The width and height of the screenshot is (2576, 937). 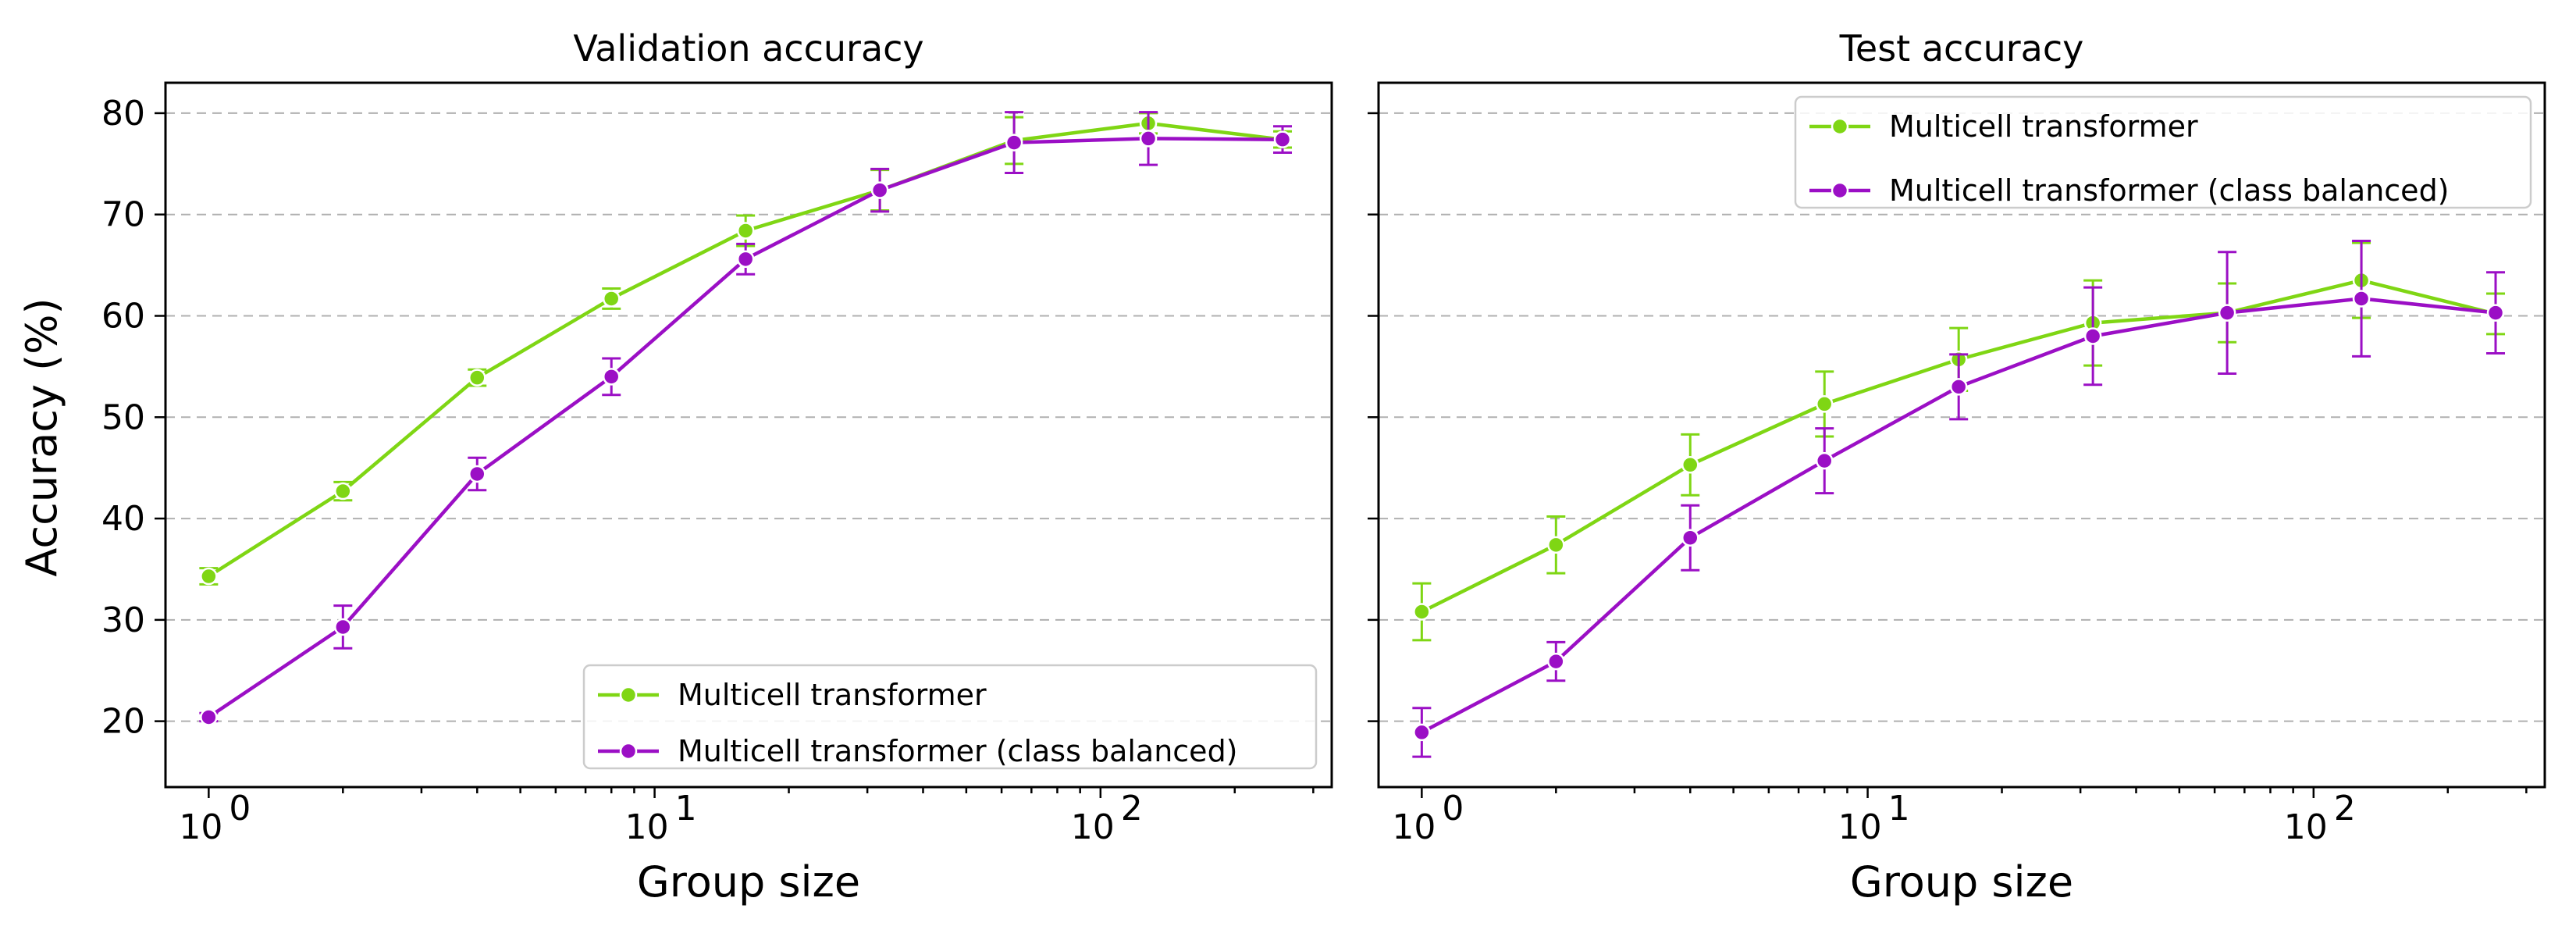 What do you see at coordinates (123, 317) in the screenshot?
I see `y-tick-label: 60` at bounding box center [123, 317].